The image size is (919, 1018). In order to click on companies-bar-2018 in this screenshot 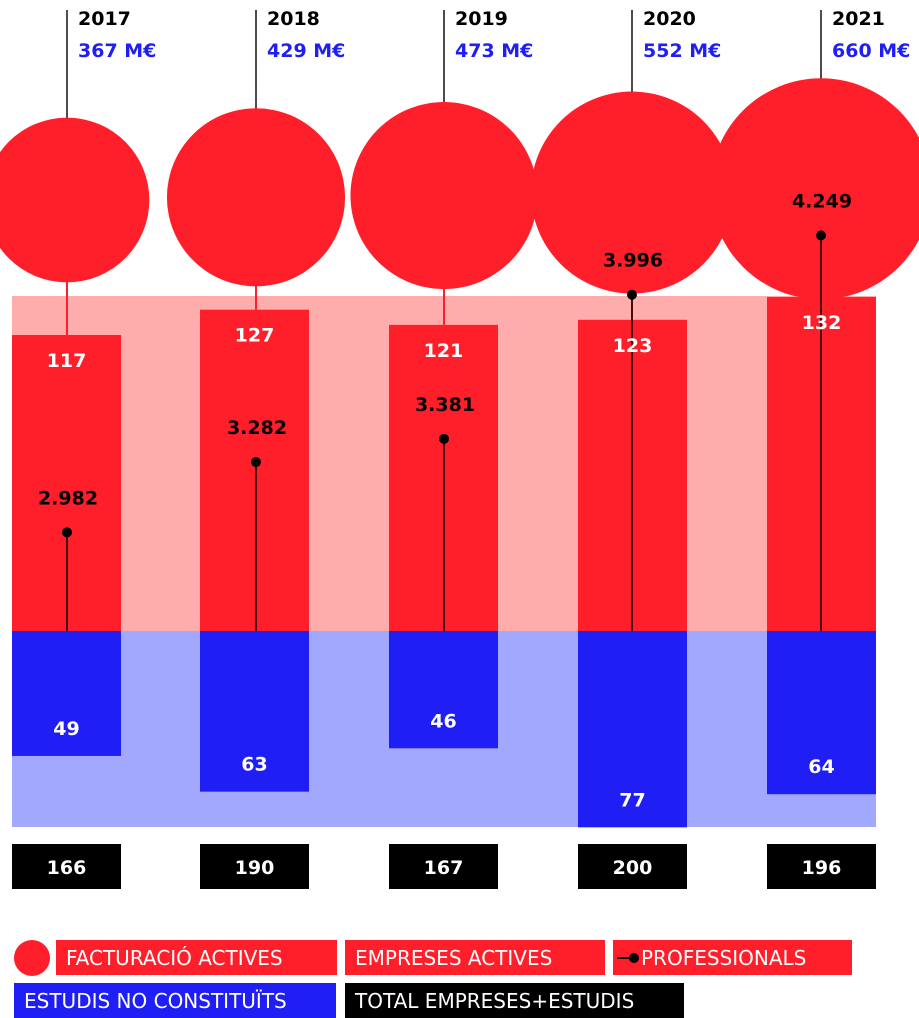, I will do `click(254, 470)`.